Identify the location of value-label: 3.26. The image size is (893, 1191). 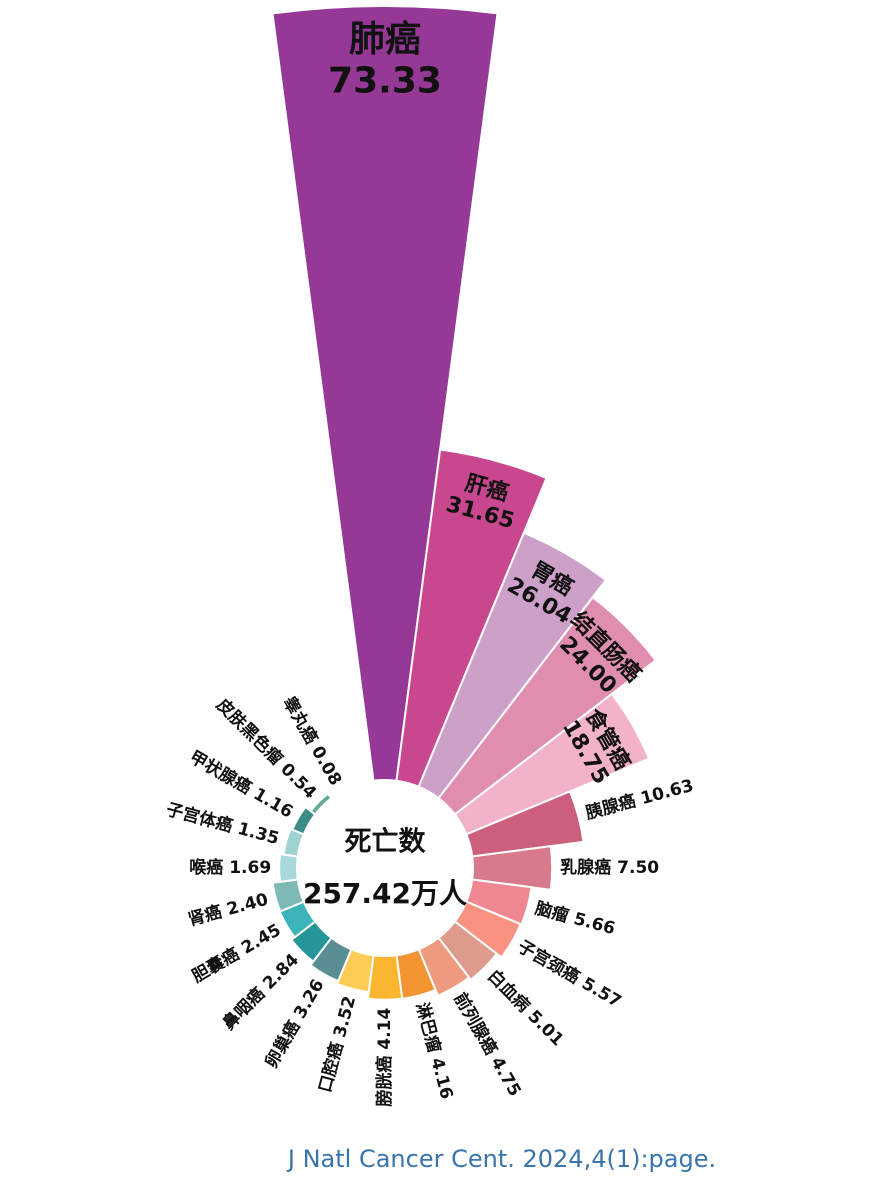
(309, 999).